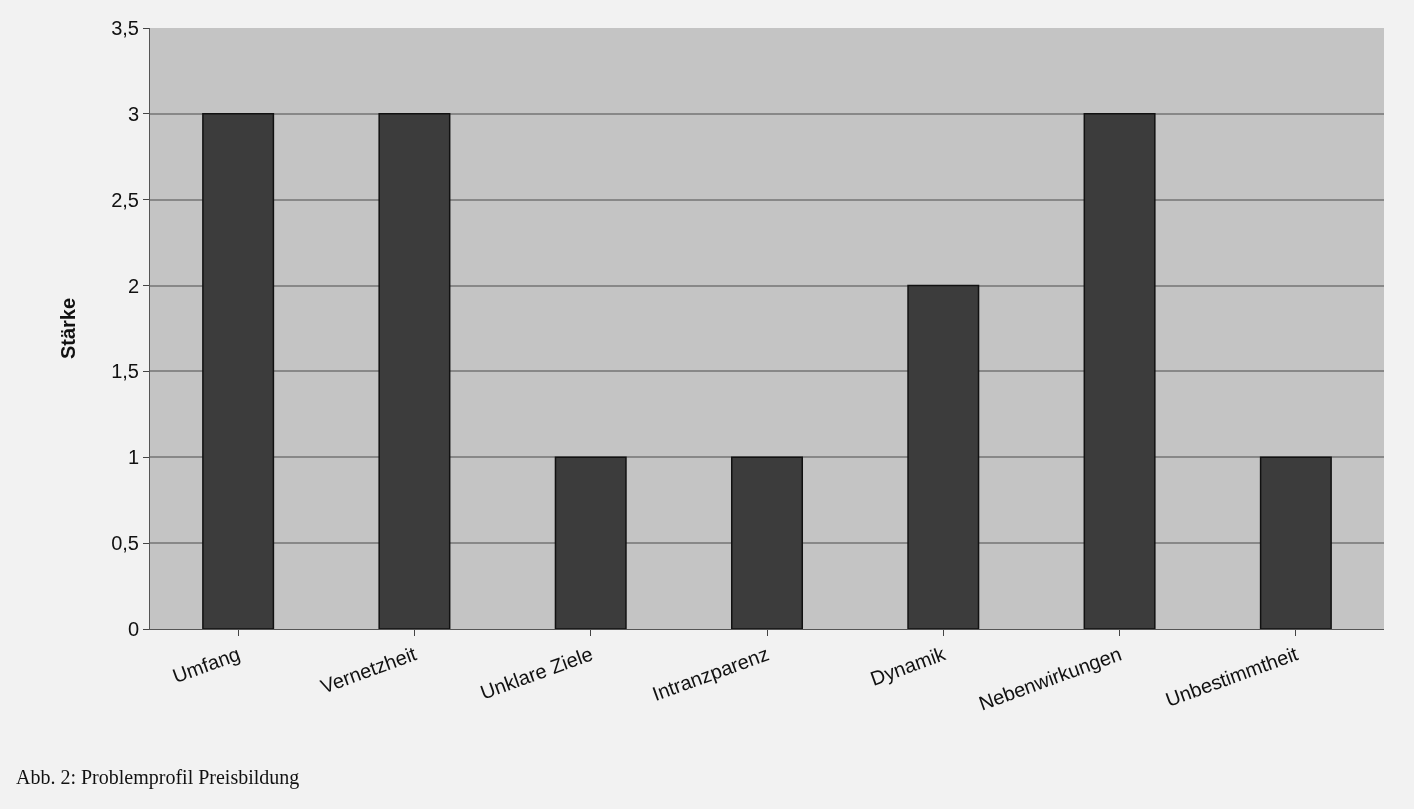  What do you see at coordinates (125, 371) in the screenshot?
I see `y-tick-label: 1,5` at bounding box center [125, 371].